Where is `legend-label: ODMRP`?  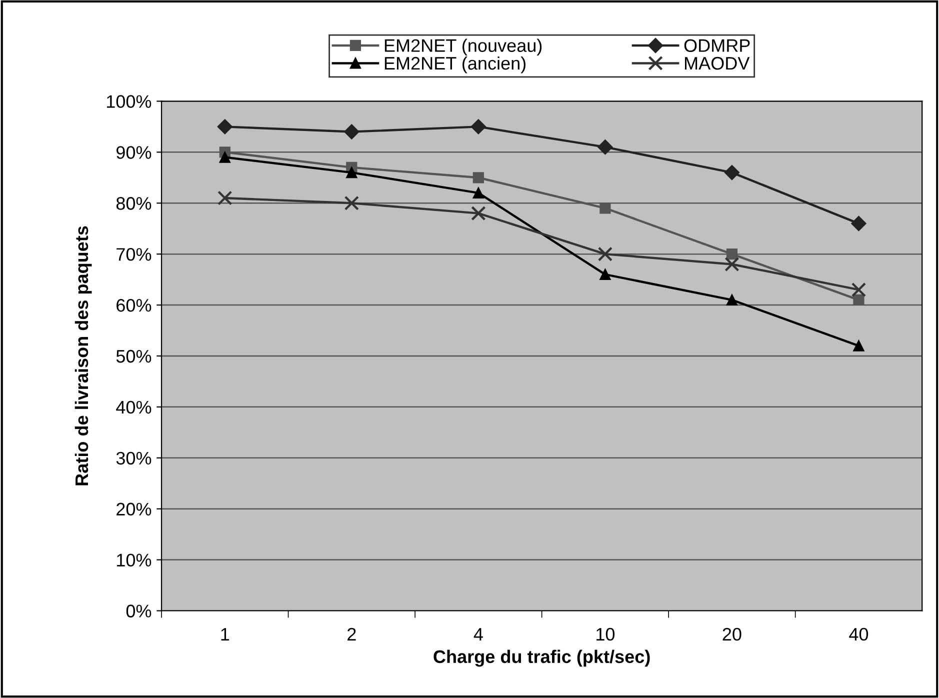
legend-label: ODMRP is located at coordinates (717, 45).